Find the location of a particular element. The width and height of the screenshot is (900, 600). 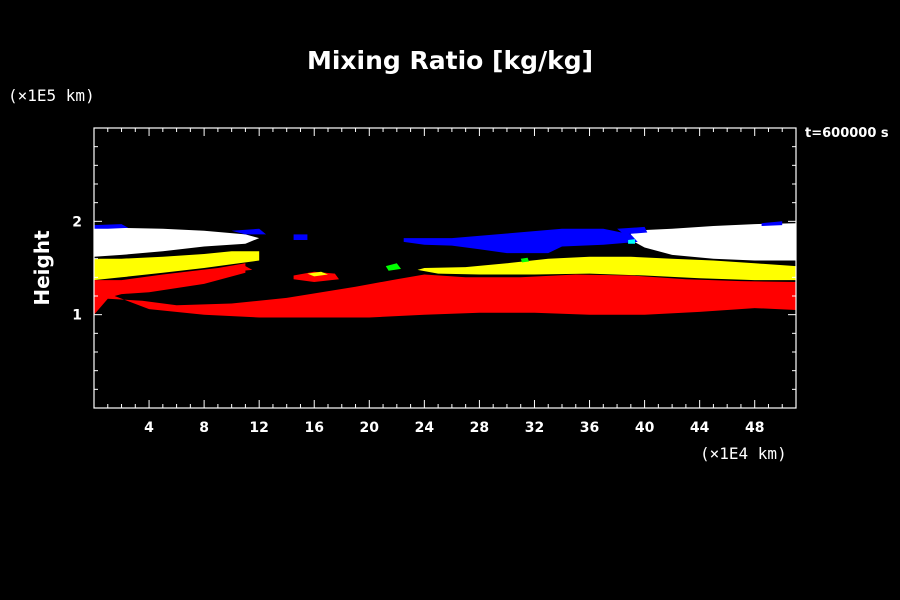

x-tick-label: 44 is located at coordinates (700, 428).